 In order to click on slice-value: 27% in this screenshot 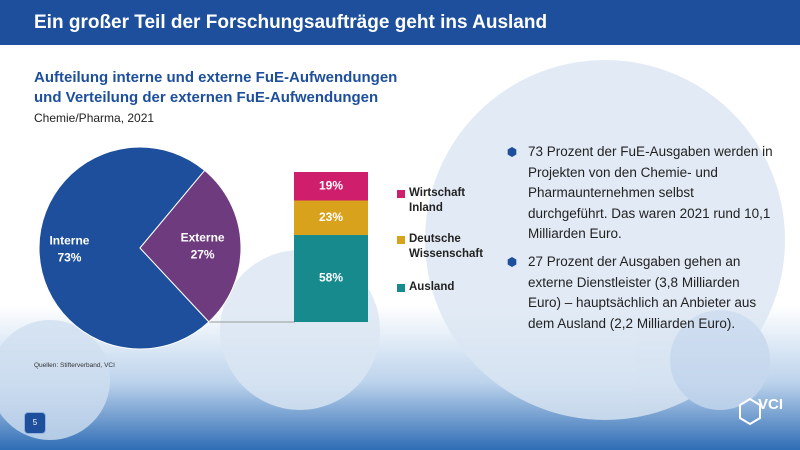, I will do `click(203, 254)`.